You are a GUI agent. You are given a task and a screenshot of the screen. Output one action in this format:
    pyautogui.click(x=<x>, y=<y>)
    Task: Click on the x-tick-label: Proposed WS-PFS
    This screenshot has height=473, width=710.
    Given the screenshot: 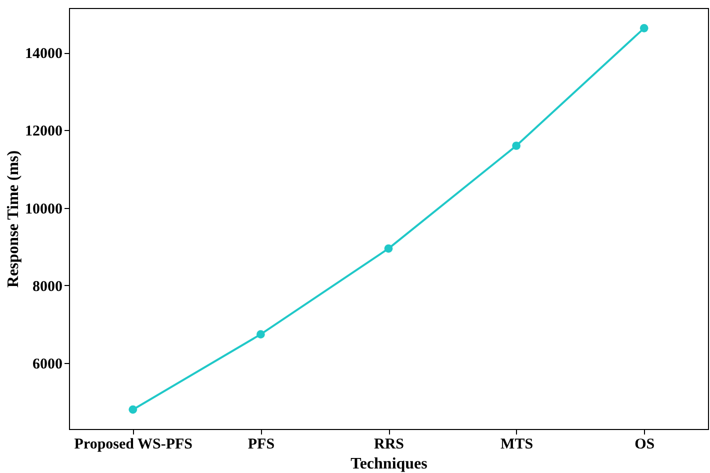 What is the action you would take?
    pyautogui.click(x=133, y=444)
    